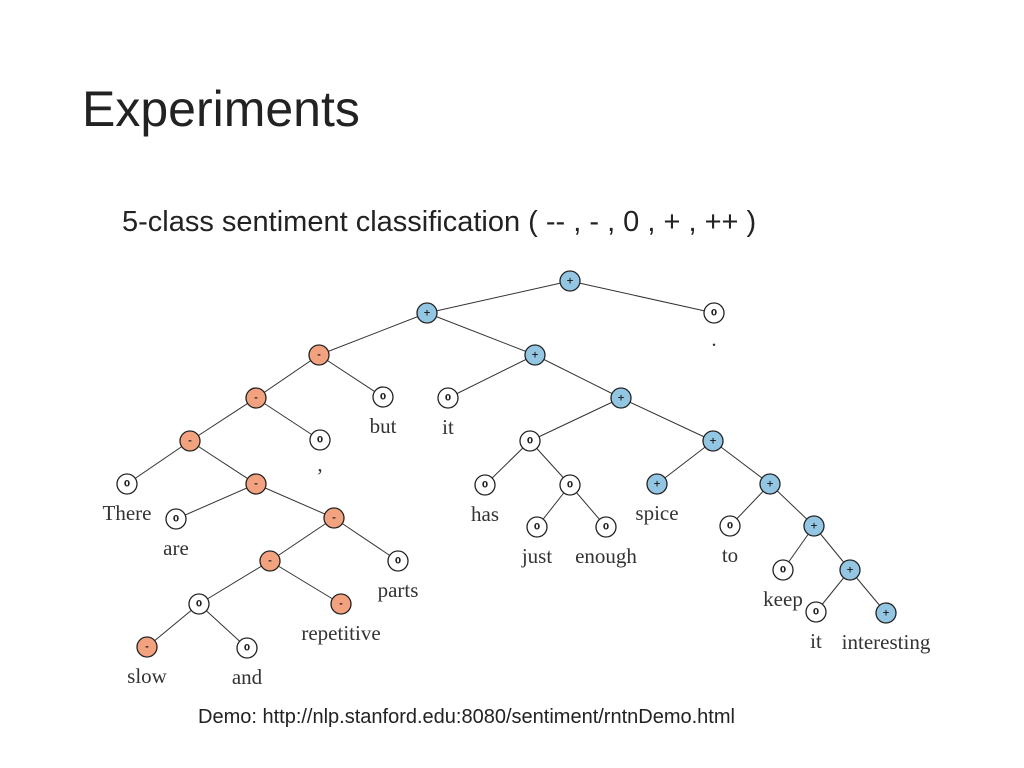 The height and width of the screenshot is (768, 1024). Describe the element at coordinates (606, 556) in the screenshot. I see `word-label: enough` at that location.